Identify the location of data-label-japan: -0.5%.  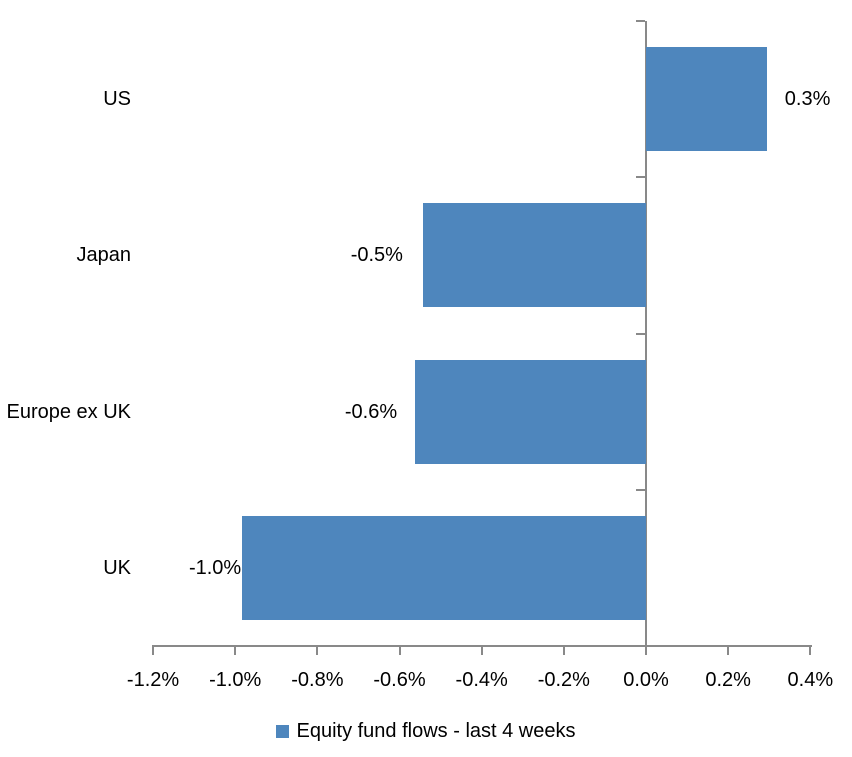
(376, 255).